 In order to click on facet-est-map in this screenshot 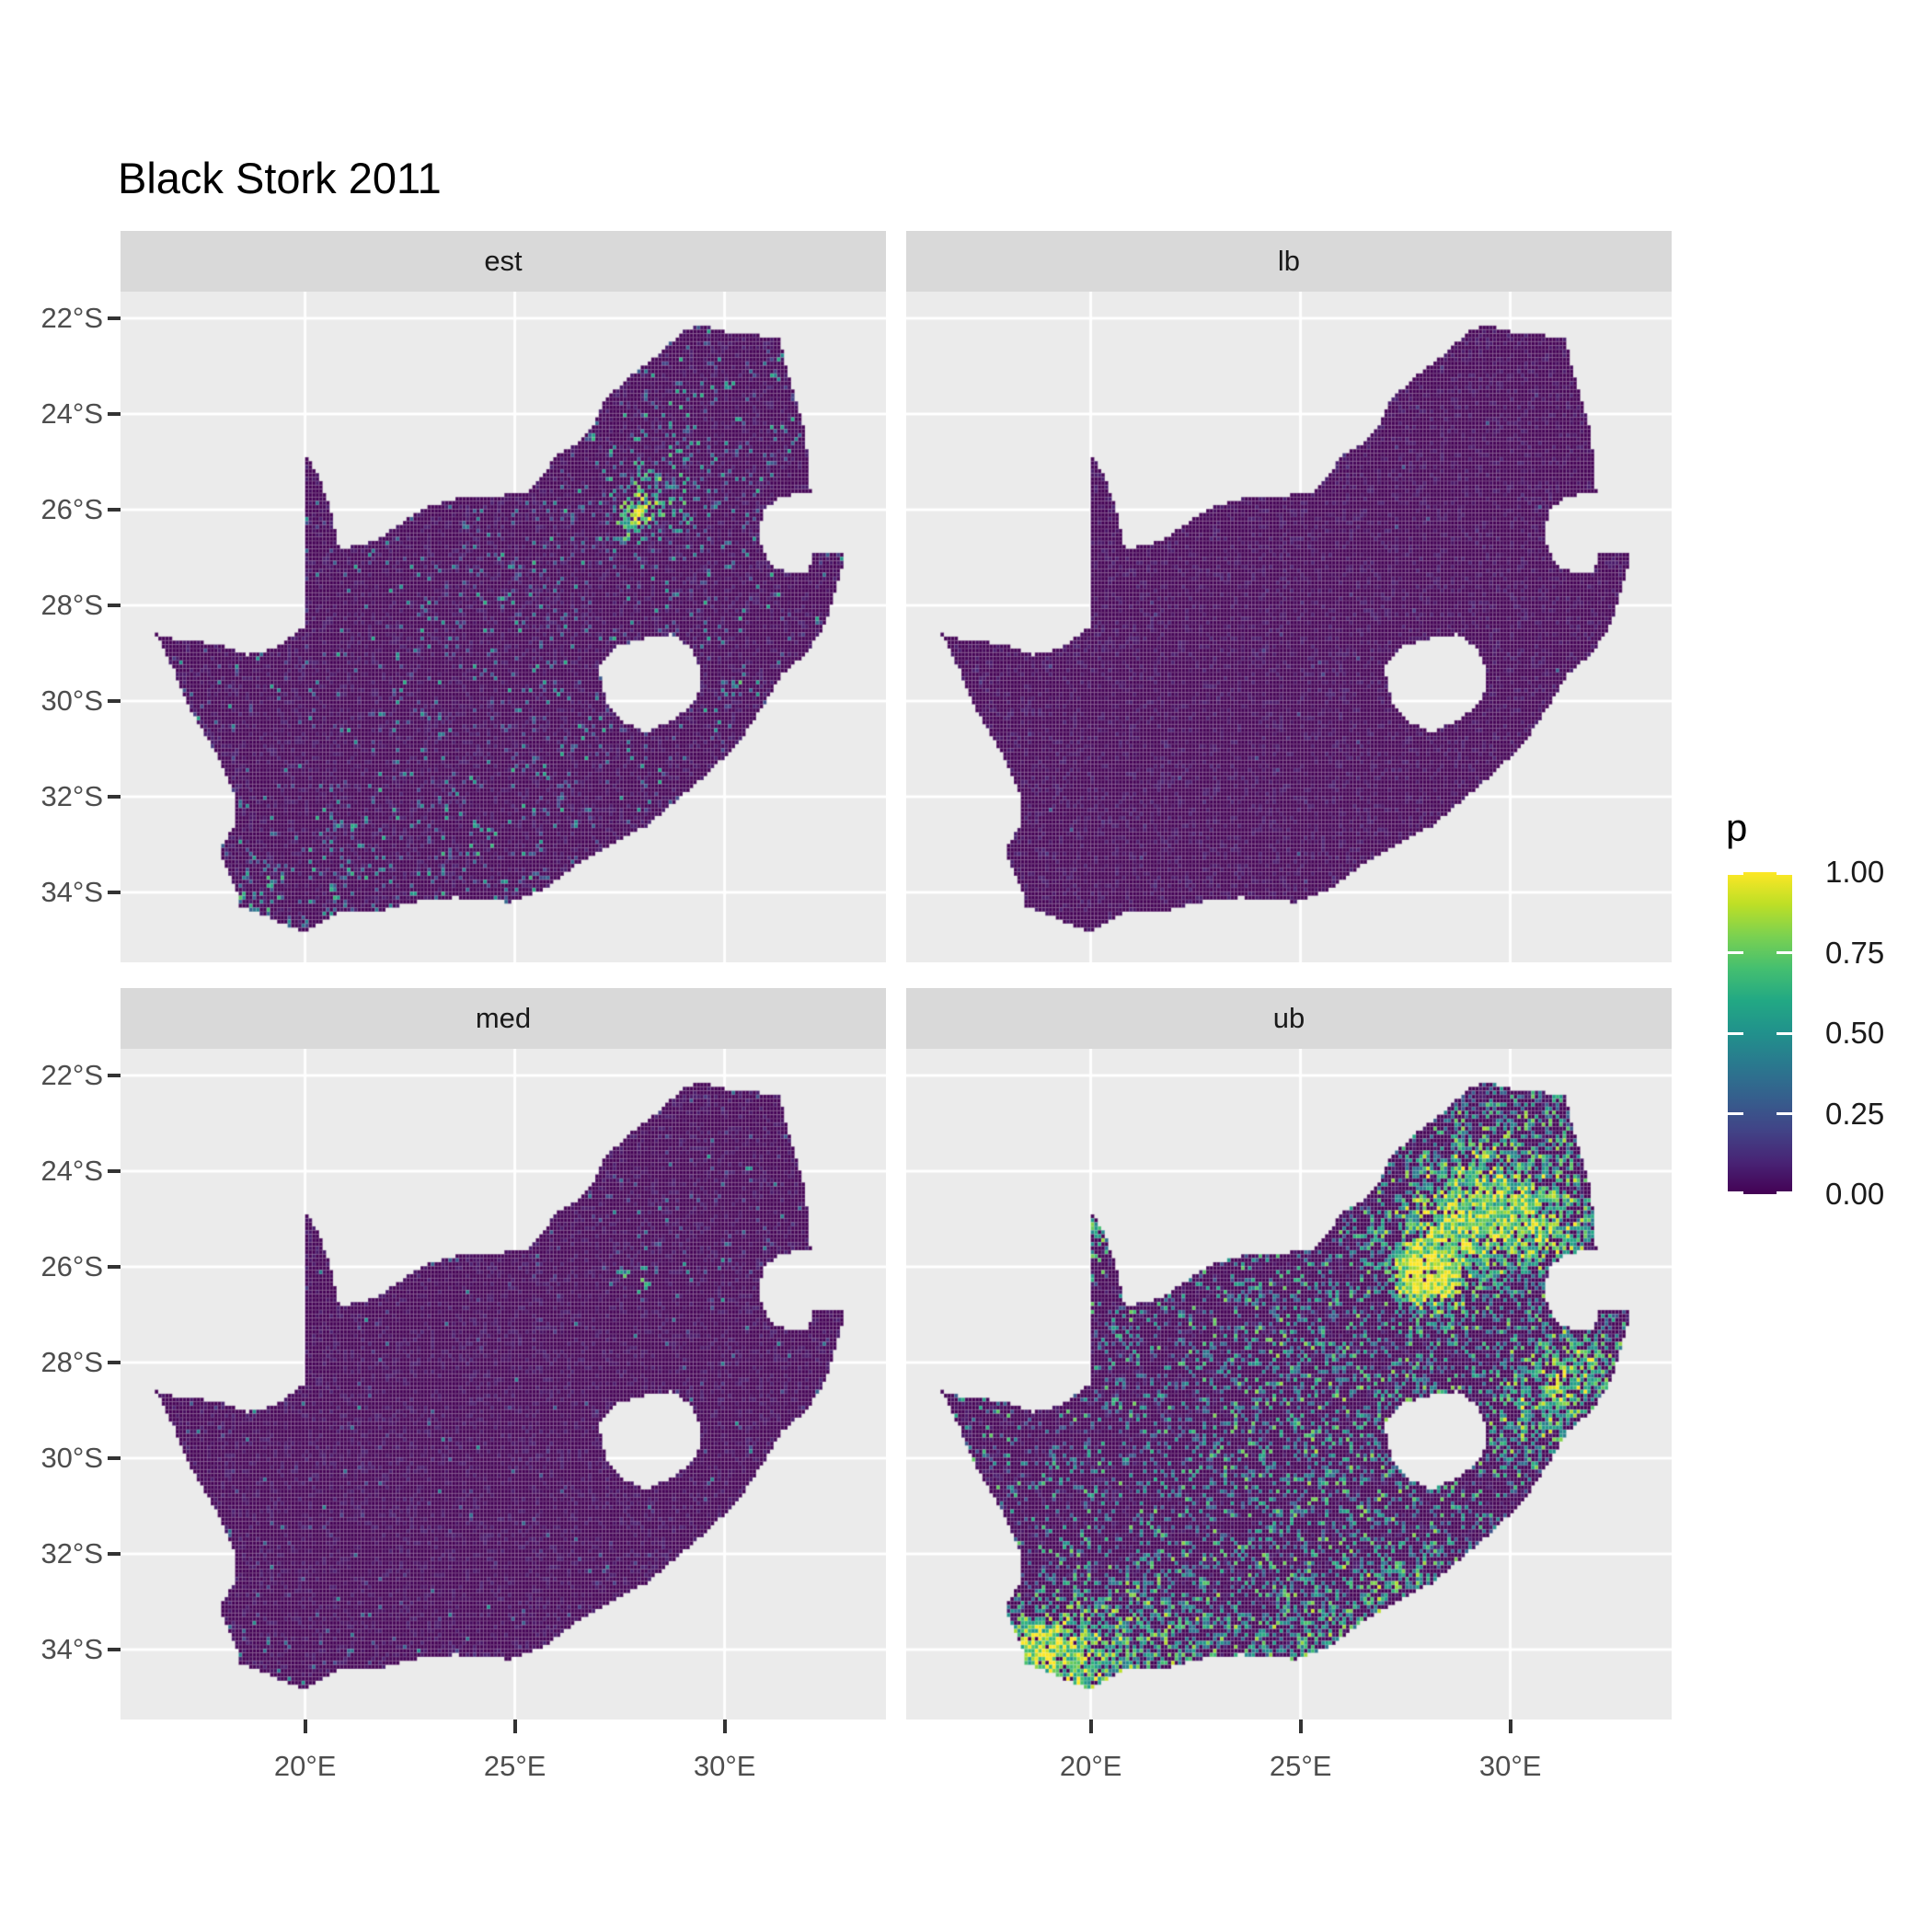, I will do `click(503, 627)`.